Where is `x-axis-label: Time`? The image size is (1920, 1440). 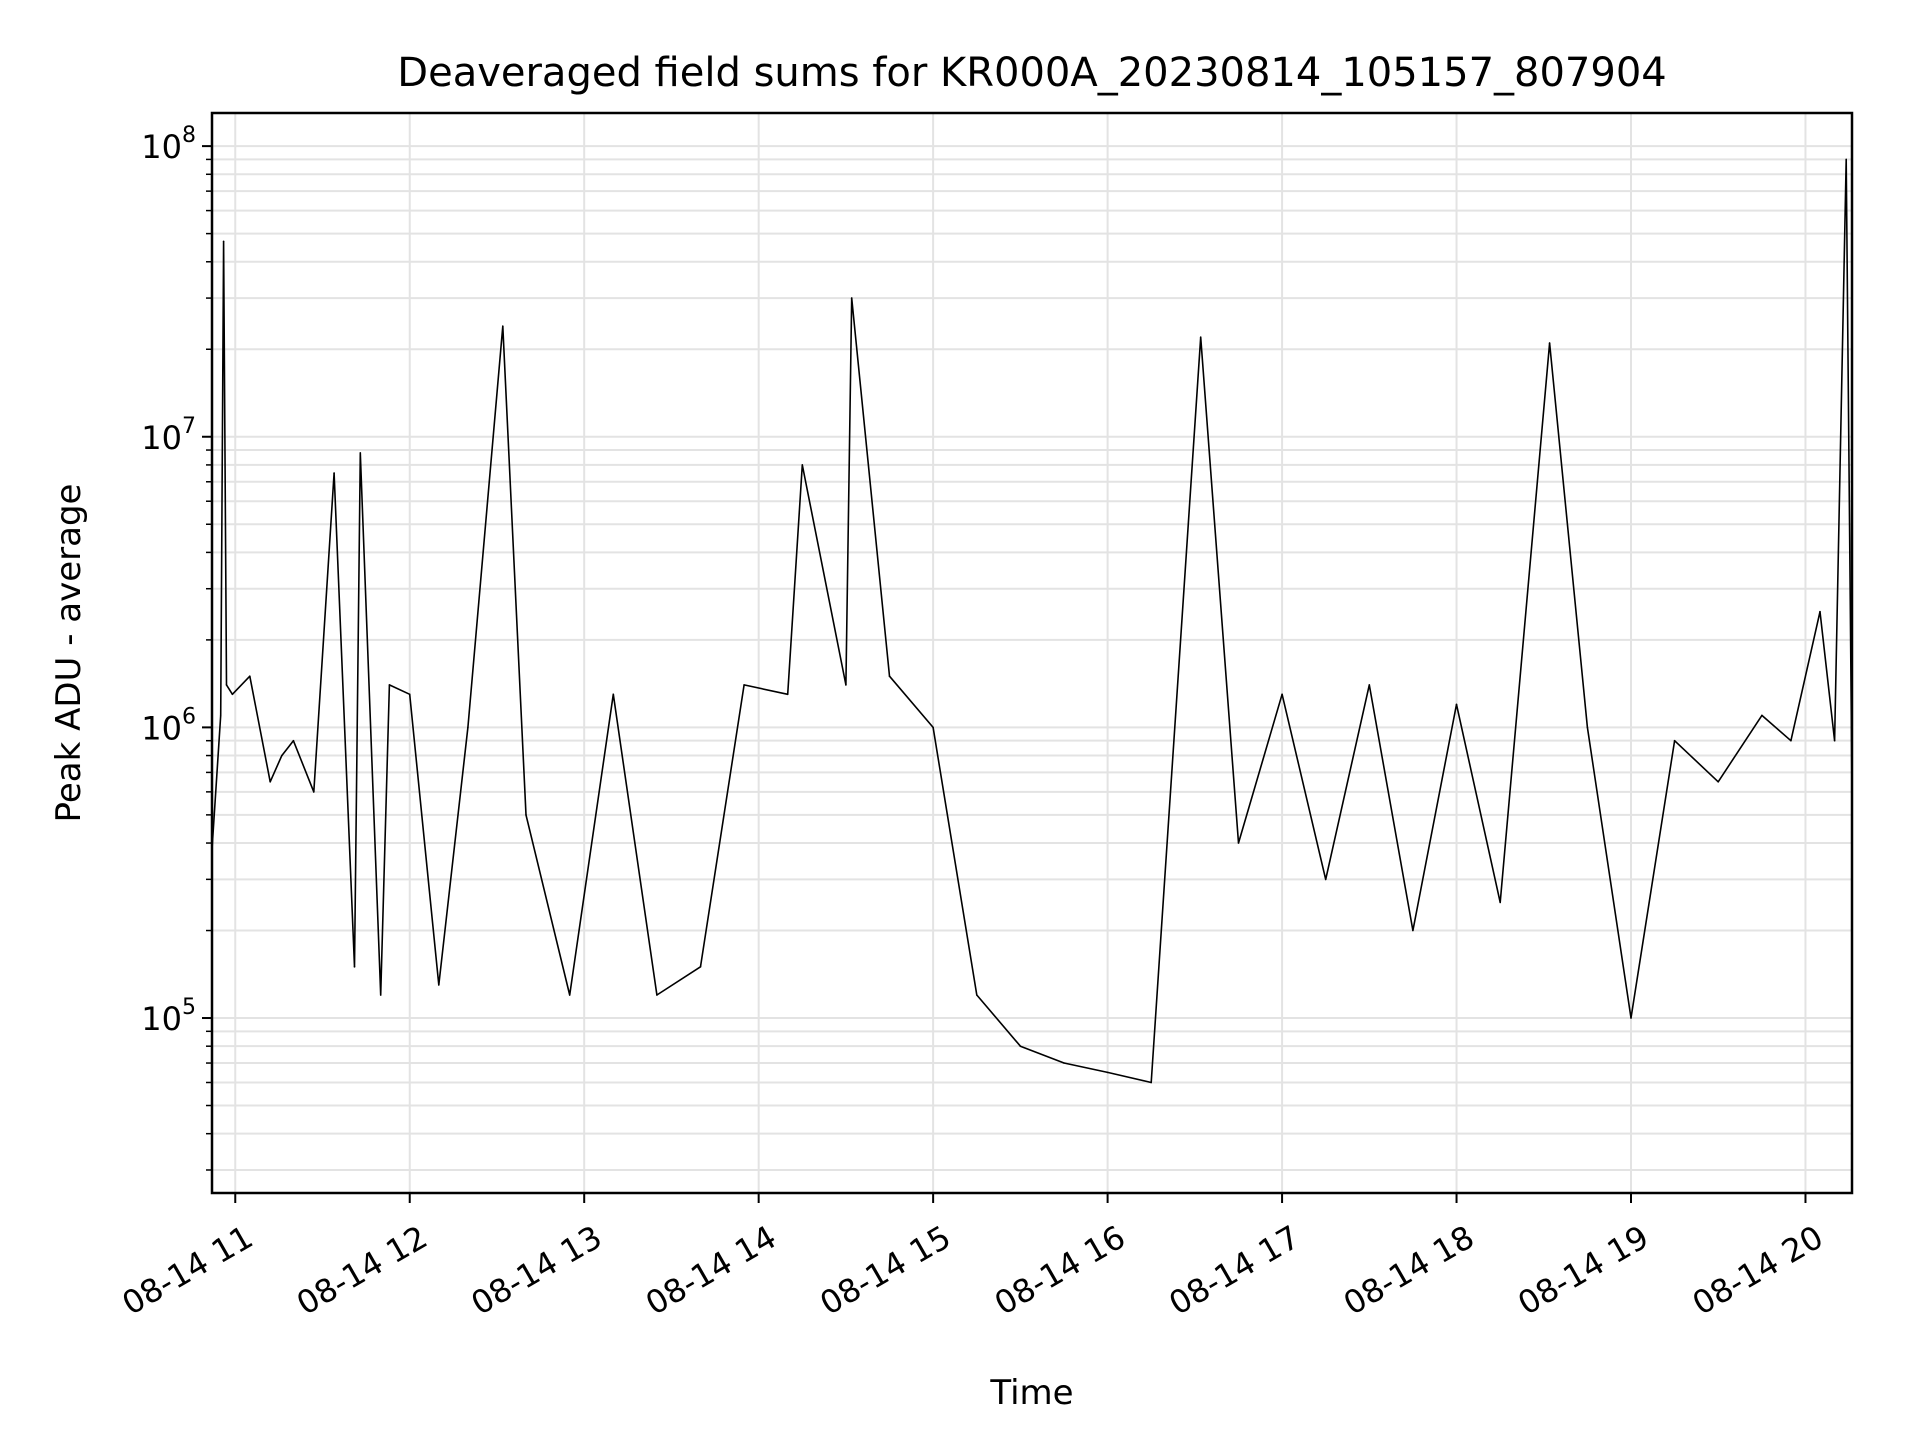 x-axis-label: Time is located at coordinates (1031, 1393).